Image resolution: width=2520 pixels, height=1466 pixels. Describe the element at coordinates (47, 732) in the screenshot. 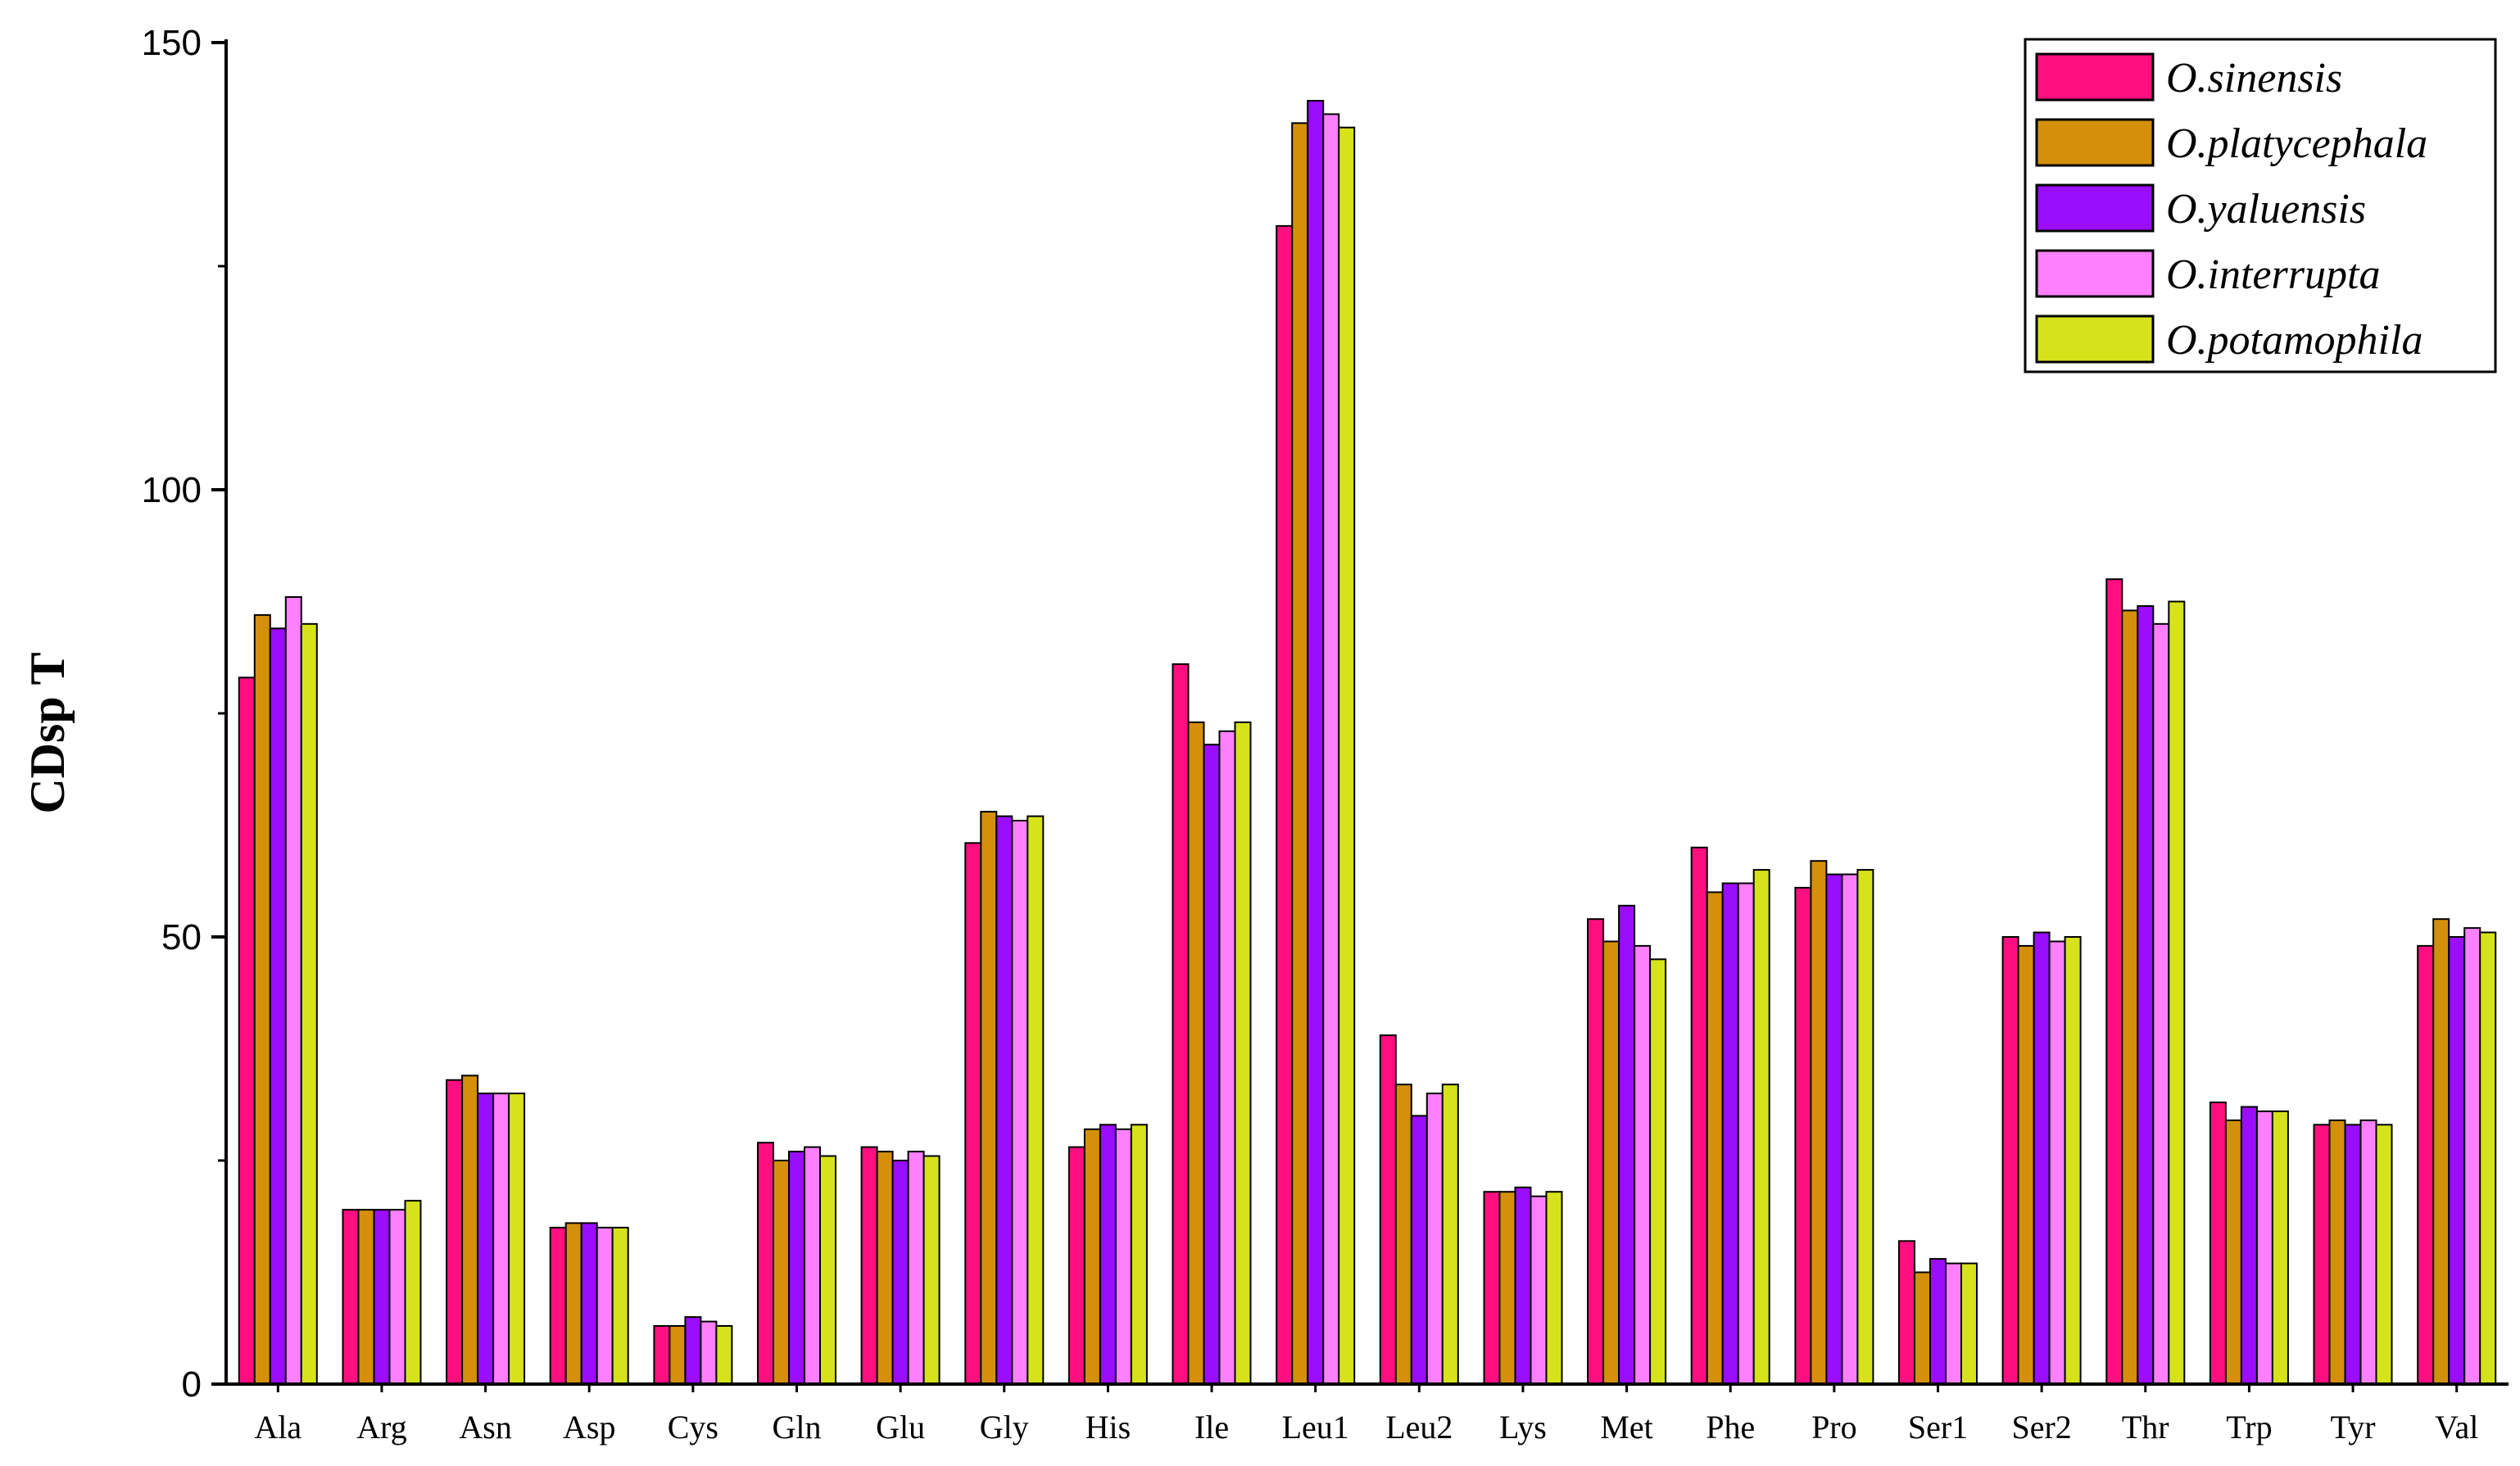

I see `y-axis-label: CDsp T` at that location.